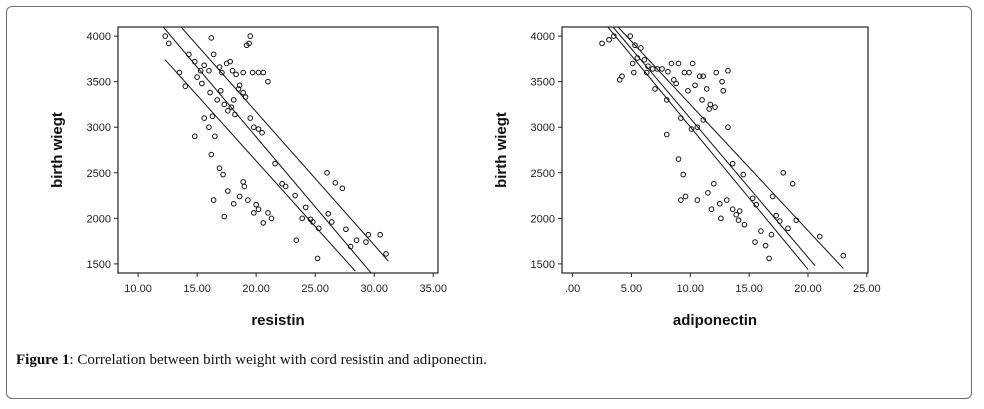 Image resolution: width=984 pixels, height=409 pixels. I want to click on figure-caption-label: Figure 1, so click(43, 360).